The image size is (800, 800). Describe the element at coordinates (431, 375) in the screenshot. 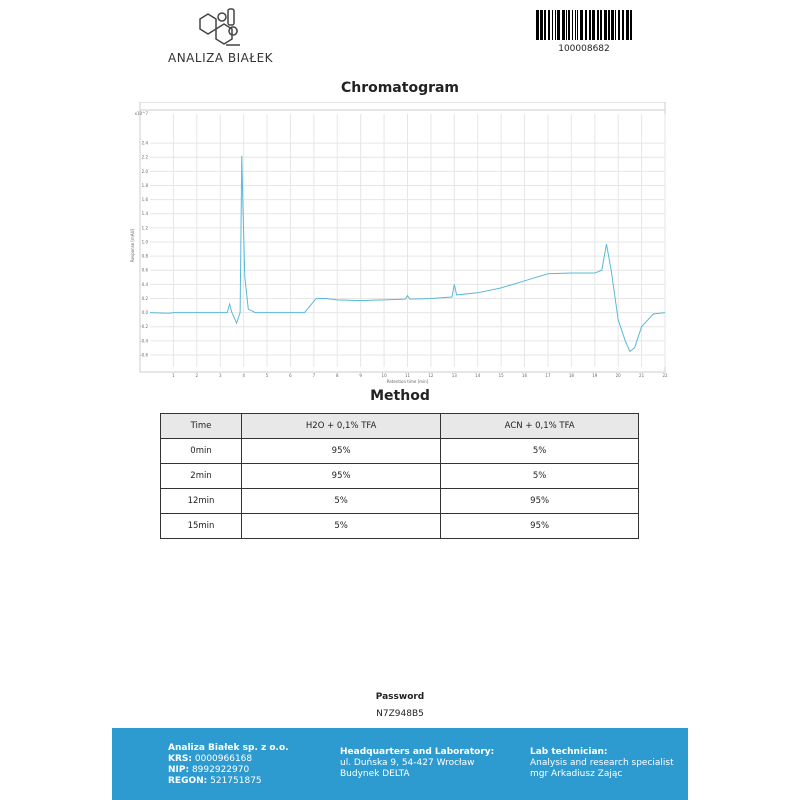

I see `x-tick-label: 12` at that location.